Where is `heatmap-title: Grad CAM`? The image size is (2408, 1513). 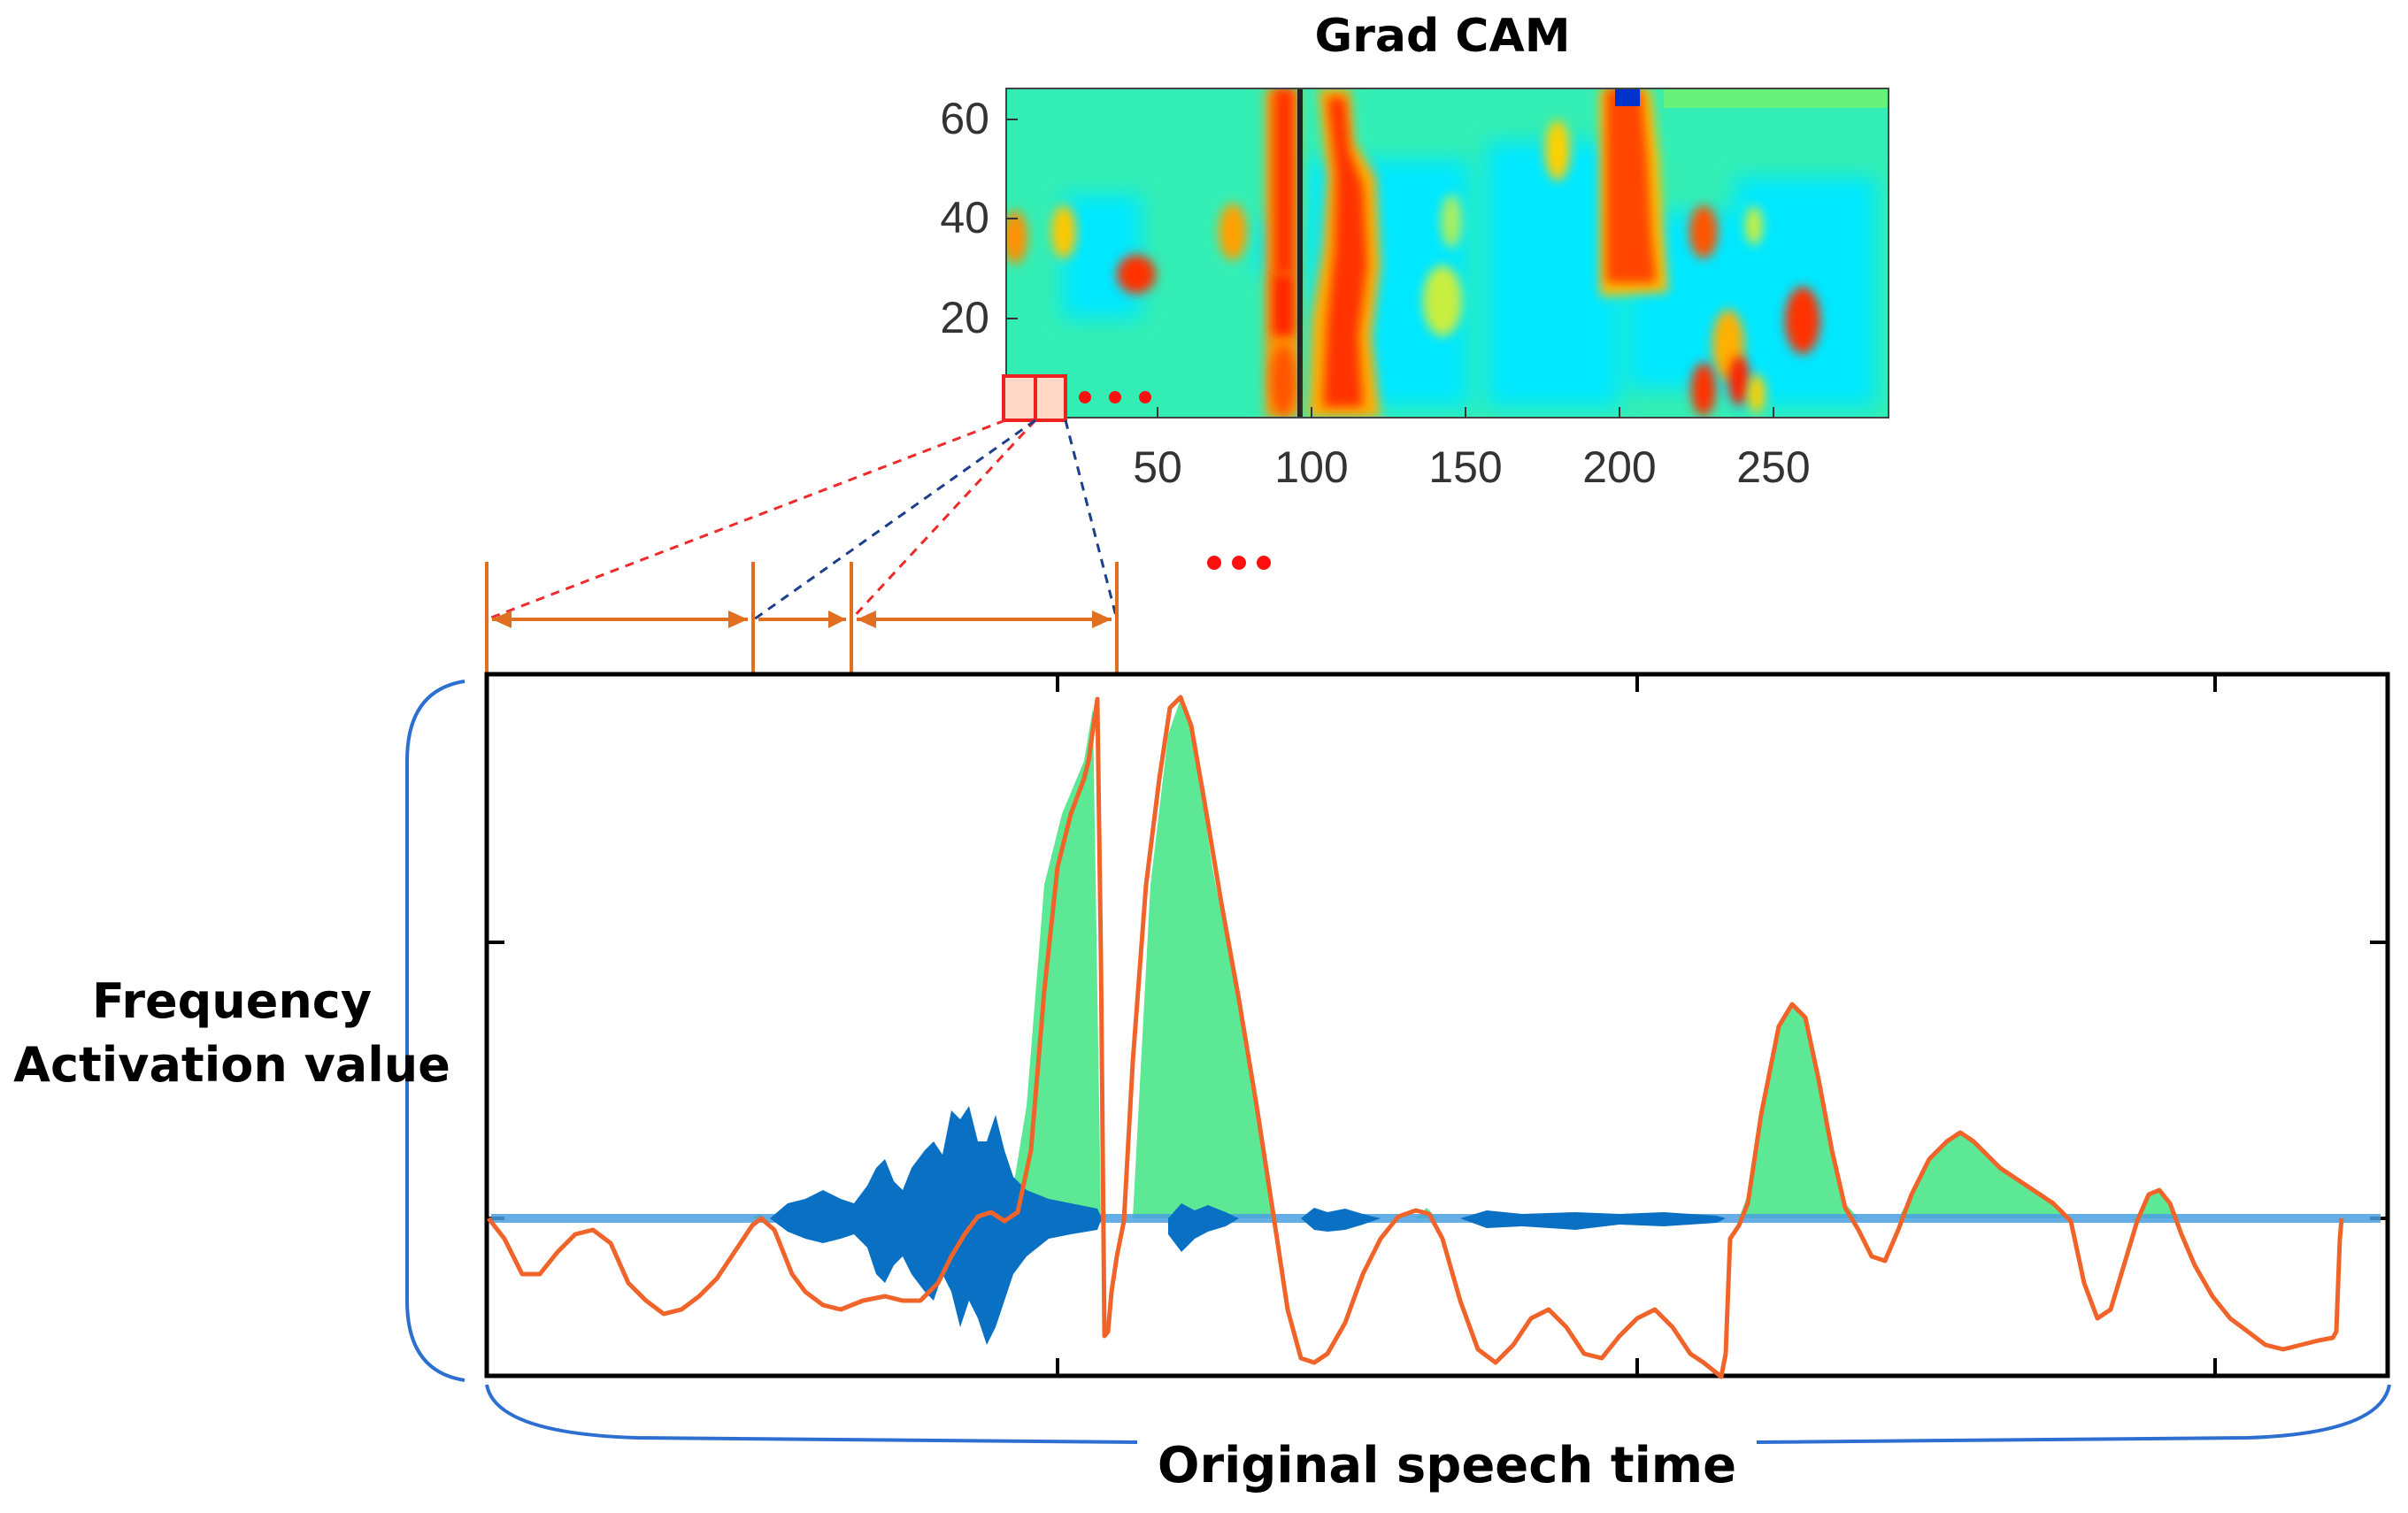 heatmap-title: Grad CAM is located at coordinates (1443, 36).